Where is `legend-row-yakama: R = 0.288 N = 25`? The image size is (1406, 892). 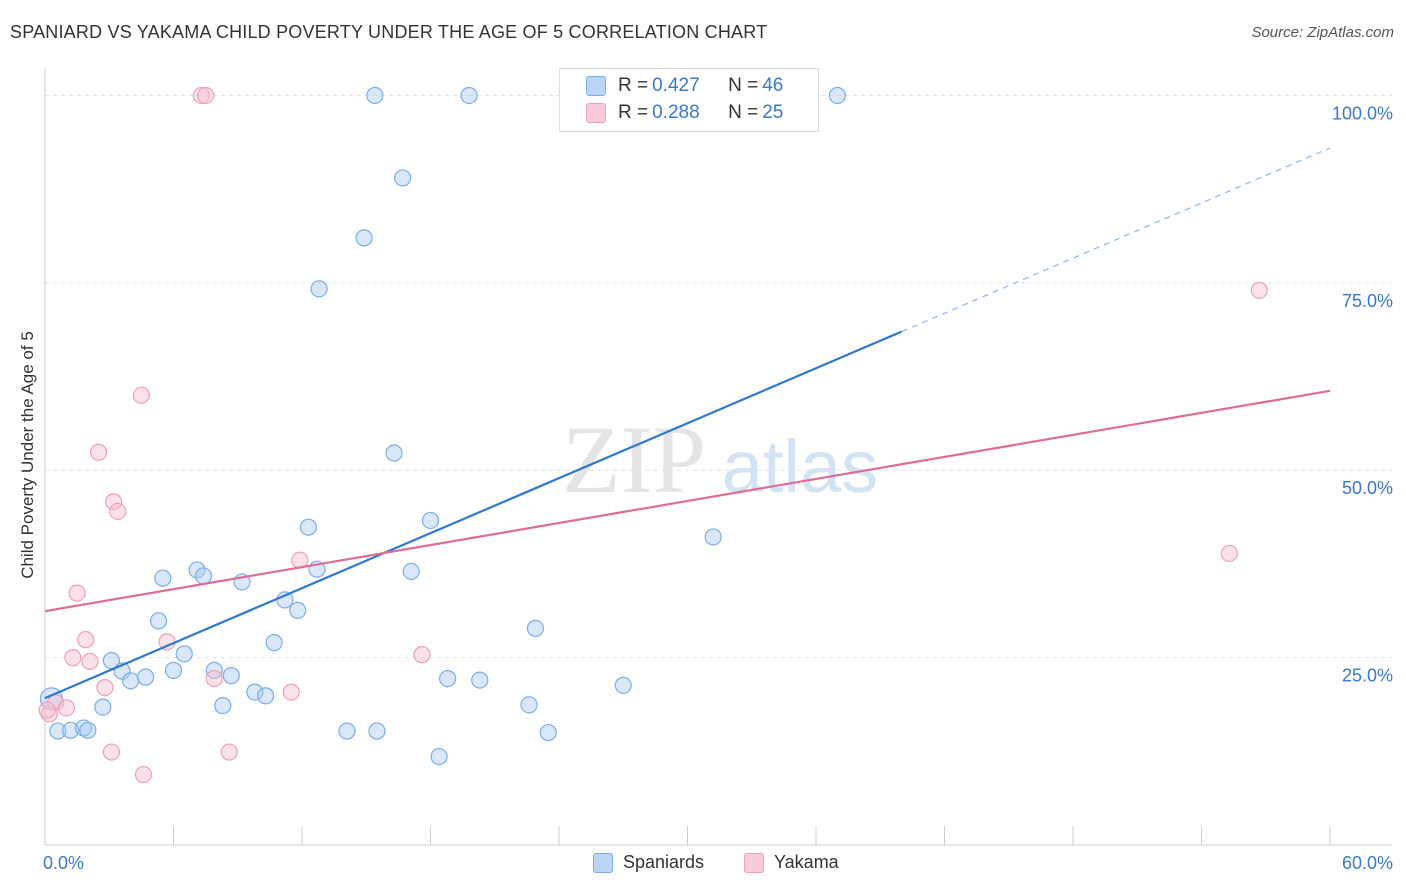 legend-row-yakama: R = 0.288 N = 25 is located at coordinates (684, 113).